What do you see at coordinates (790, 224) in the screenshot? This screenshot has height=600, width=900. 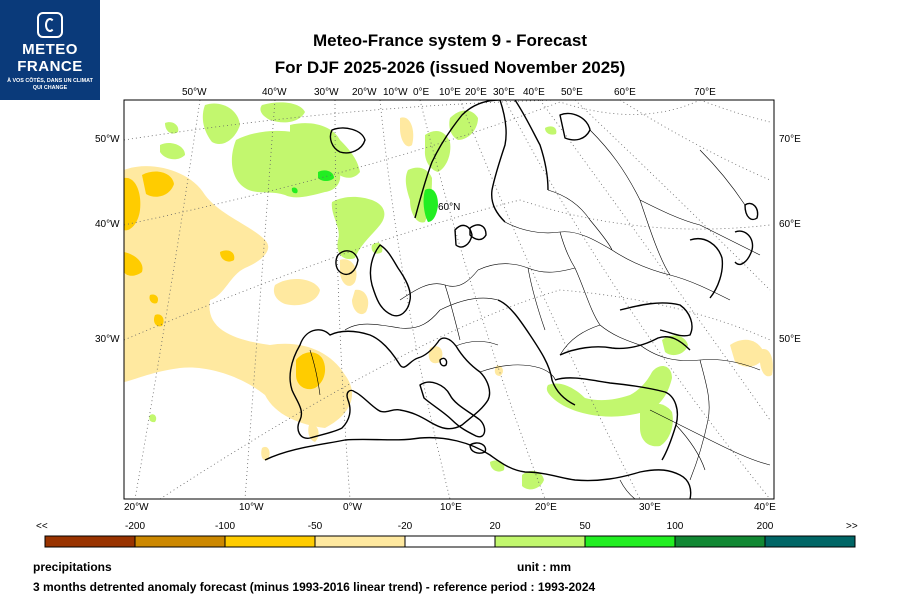 I see `grid-label: 60°E` at bounding box center [790, 224].